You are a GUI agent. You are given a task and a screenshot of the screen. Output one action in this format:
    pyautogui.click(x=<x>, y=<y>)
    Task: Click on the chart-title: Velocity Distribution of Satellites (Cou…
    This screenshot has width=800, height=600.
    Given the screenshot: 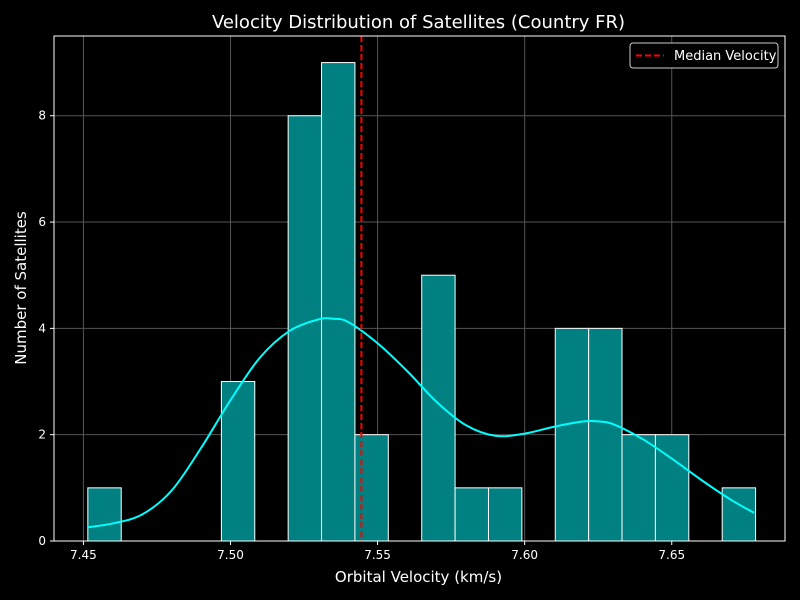 What is the action you would take?
    pyautogui.click(x=418, y=22)
    